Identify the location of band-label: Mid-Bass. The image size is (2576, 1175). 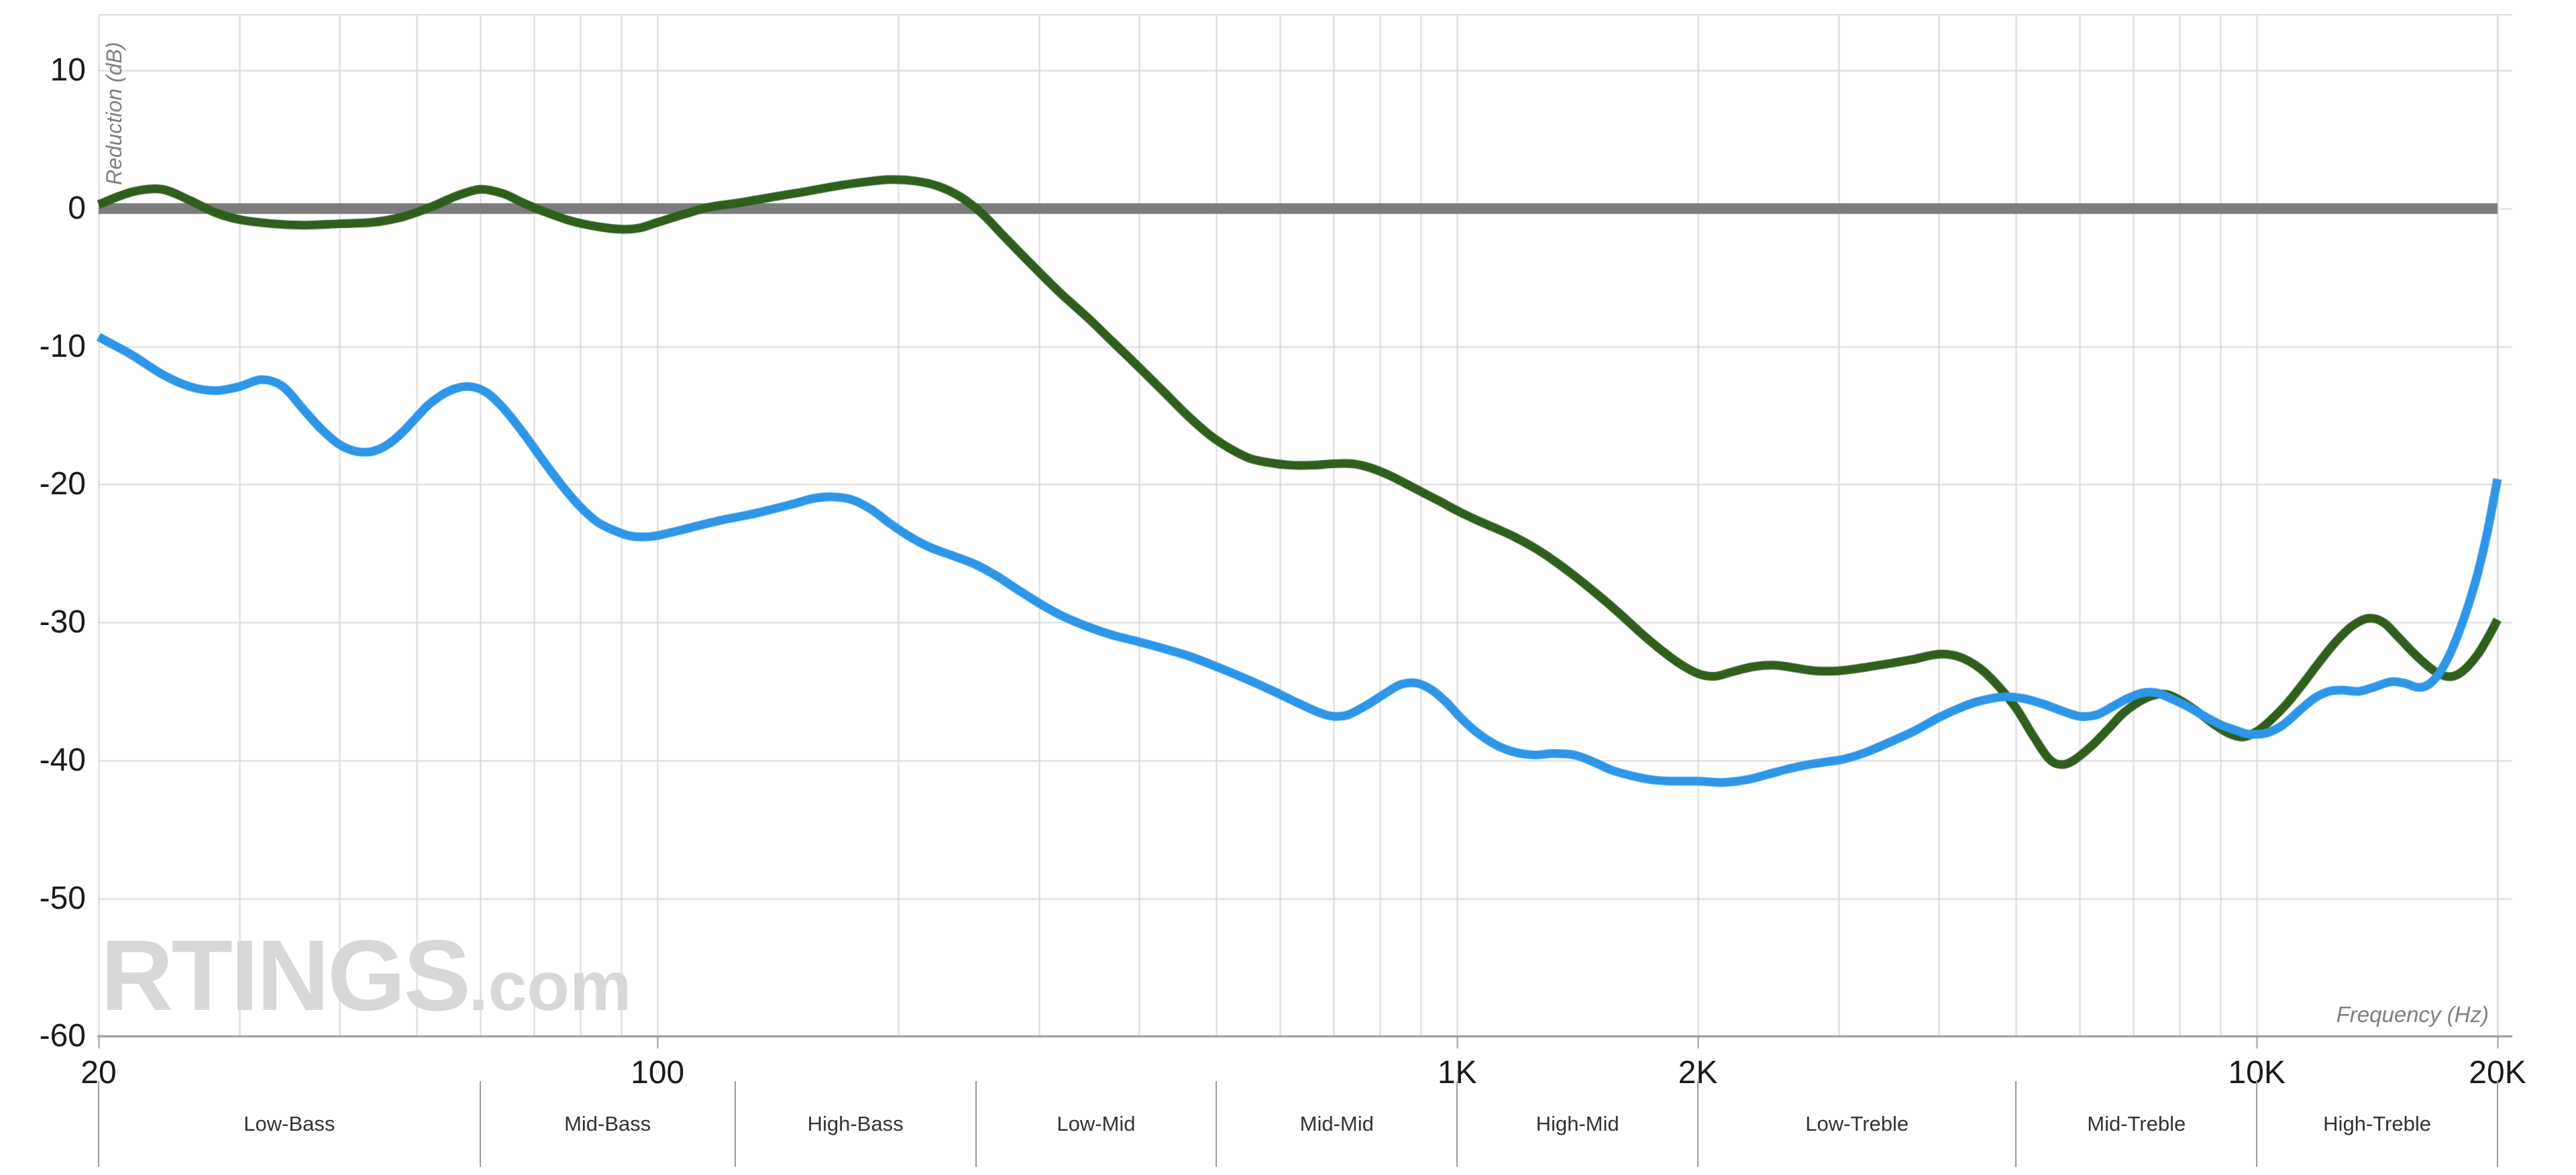
(607, 1123).